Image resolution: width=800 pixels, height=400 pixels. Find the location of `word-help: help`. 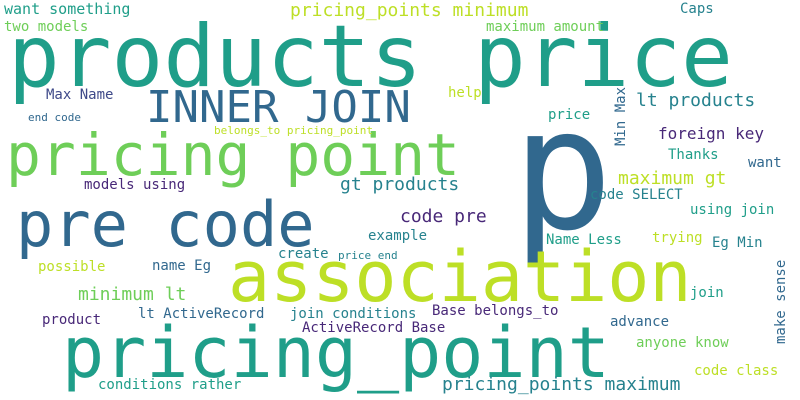

word-help: help is located at coordinates (465, 93).